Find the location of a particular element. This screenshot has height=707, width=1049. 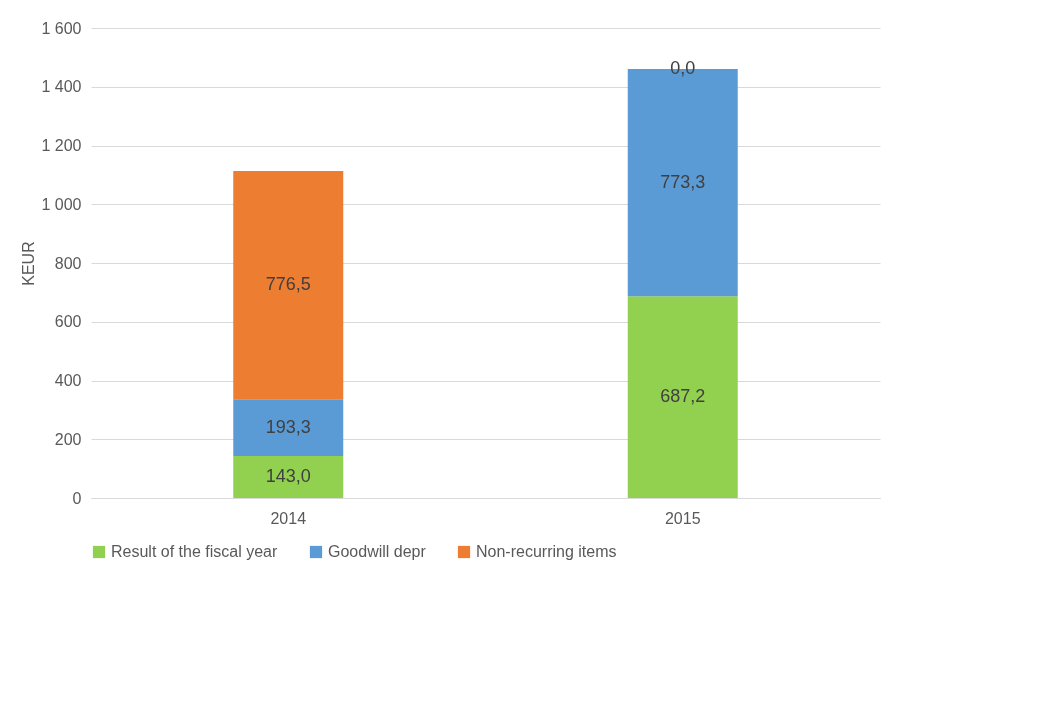

x-tick-label: 2014 is located at coordinates (288, 518).